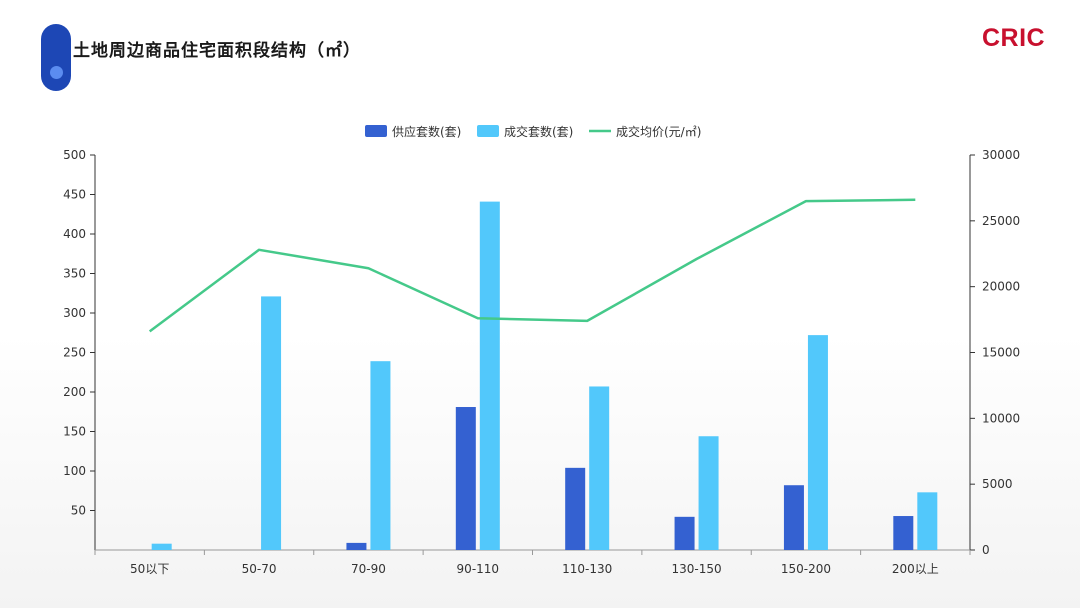 The image size is (1080, 608). What do you see at coordinates (74, 471) in the screenshot?
I see `y-left-tick-label: 100` at bounding box center [74, 471].